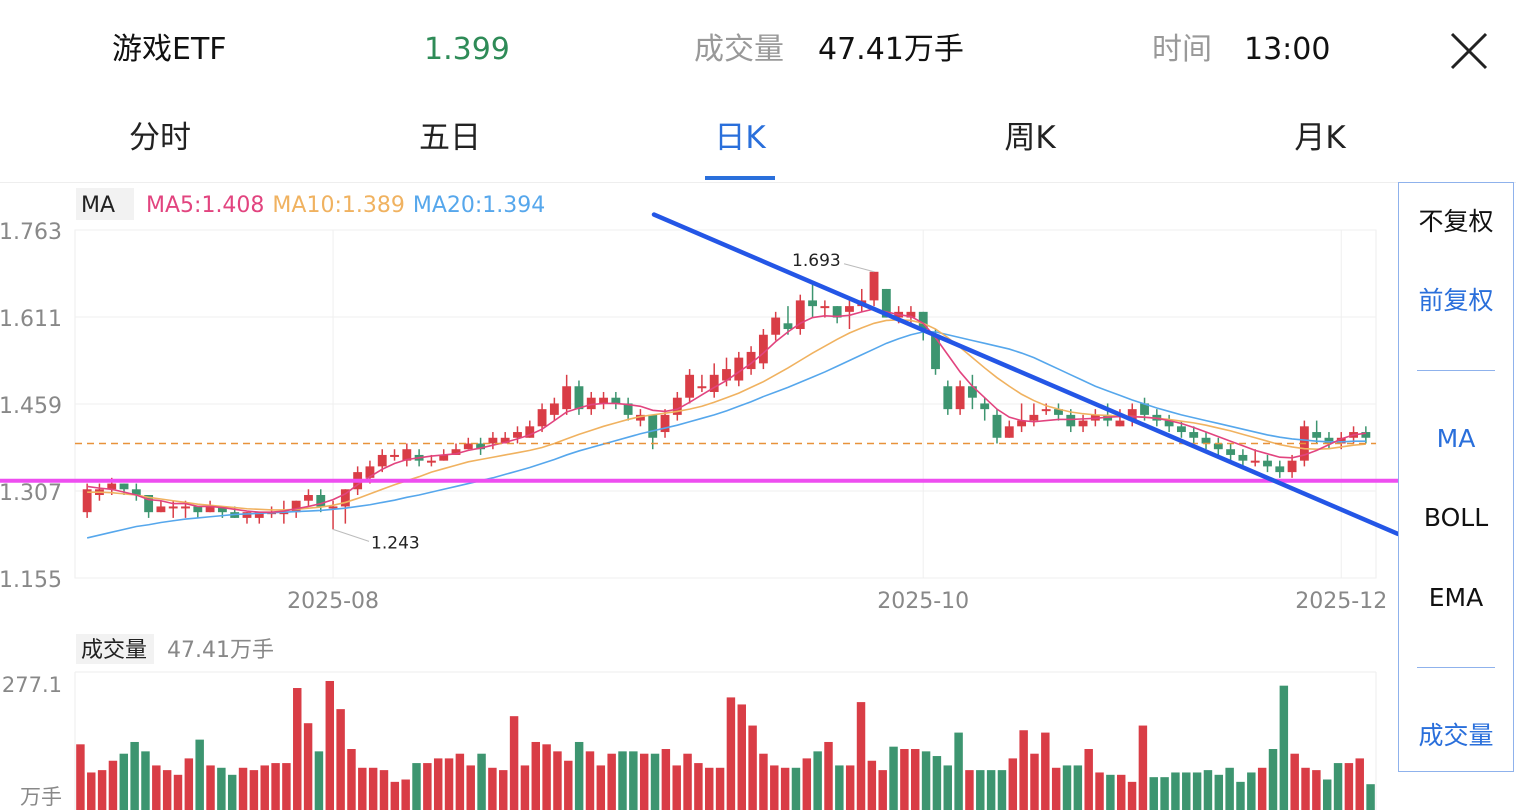 The width and height of the screenshot is (1516, 810). What do you see at coordinates (479, 205) in the screenshot?
I see `ma-legend-3: MA20:1.394` at bounding box center [479, 205].